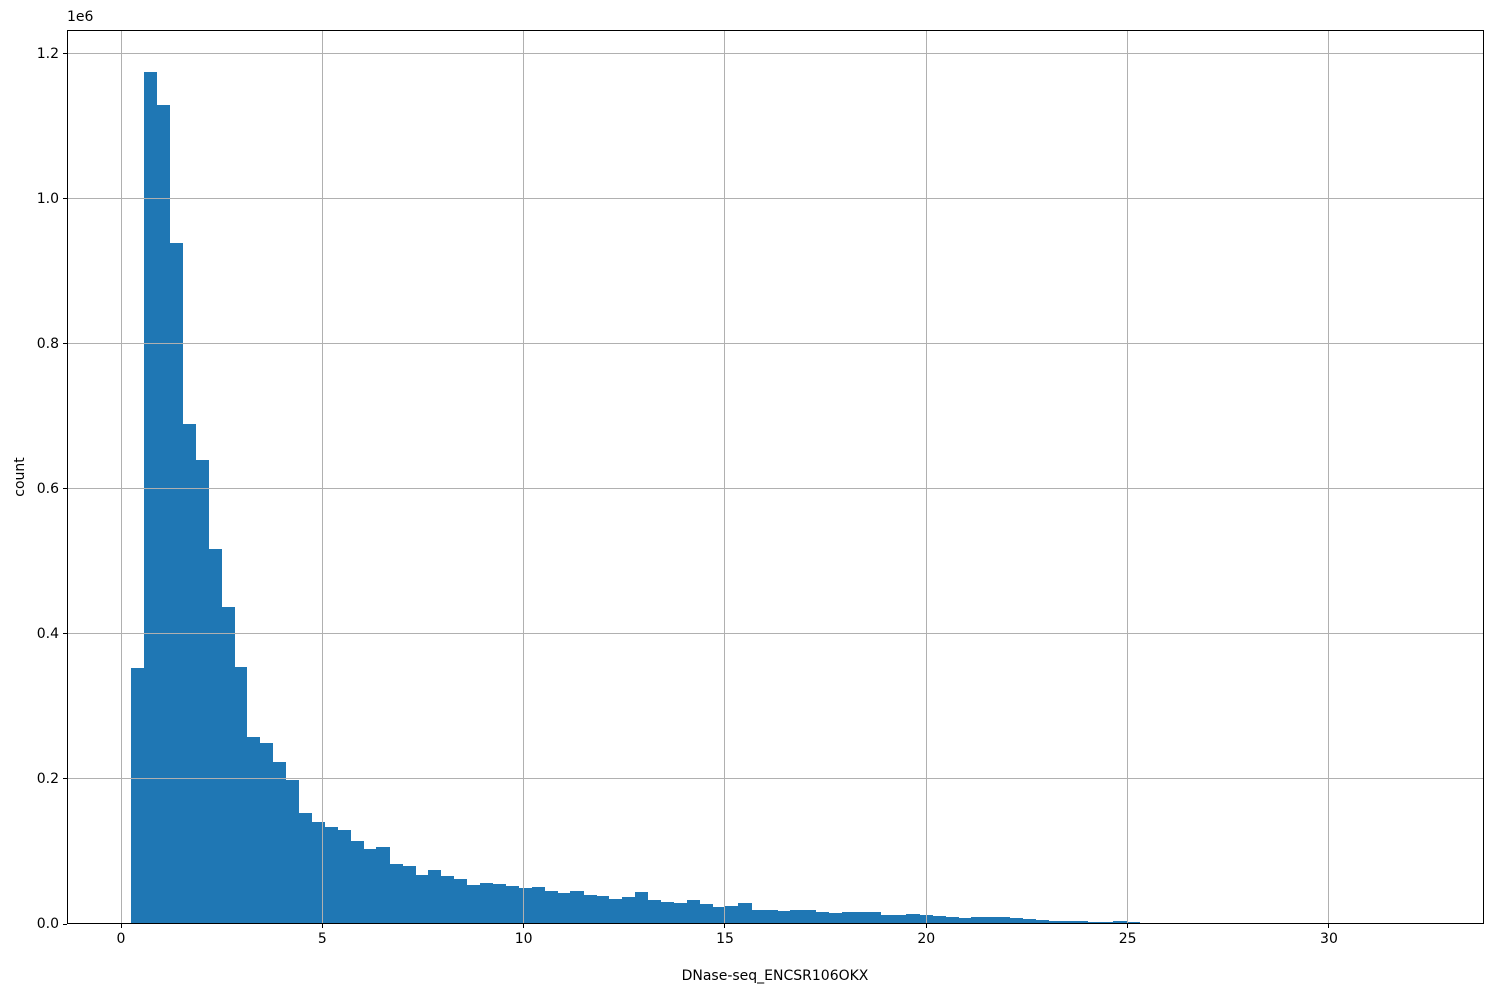 This screenshot has height=1000, width=1500. What do you see at coordinates (1127, 939) in the screenshot?
I see `x-tick-label: 25` at bounding box center [1127, 939].